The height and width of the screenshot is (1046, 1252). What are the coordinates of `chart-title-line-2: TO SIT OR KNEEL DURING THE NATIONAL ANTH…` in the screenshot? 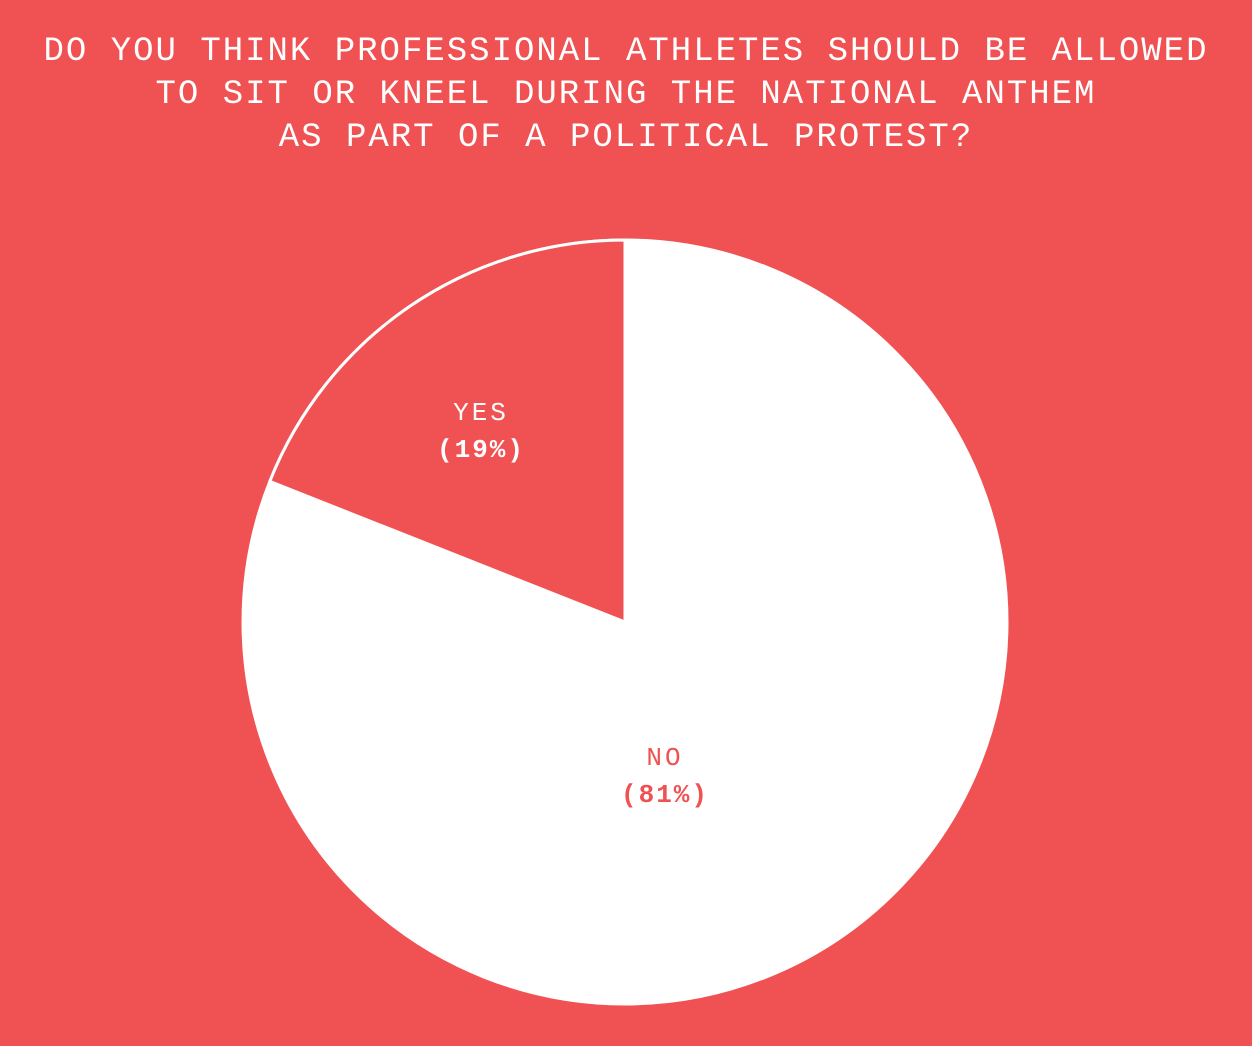 It's located at (626, 95).